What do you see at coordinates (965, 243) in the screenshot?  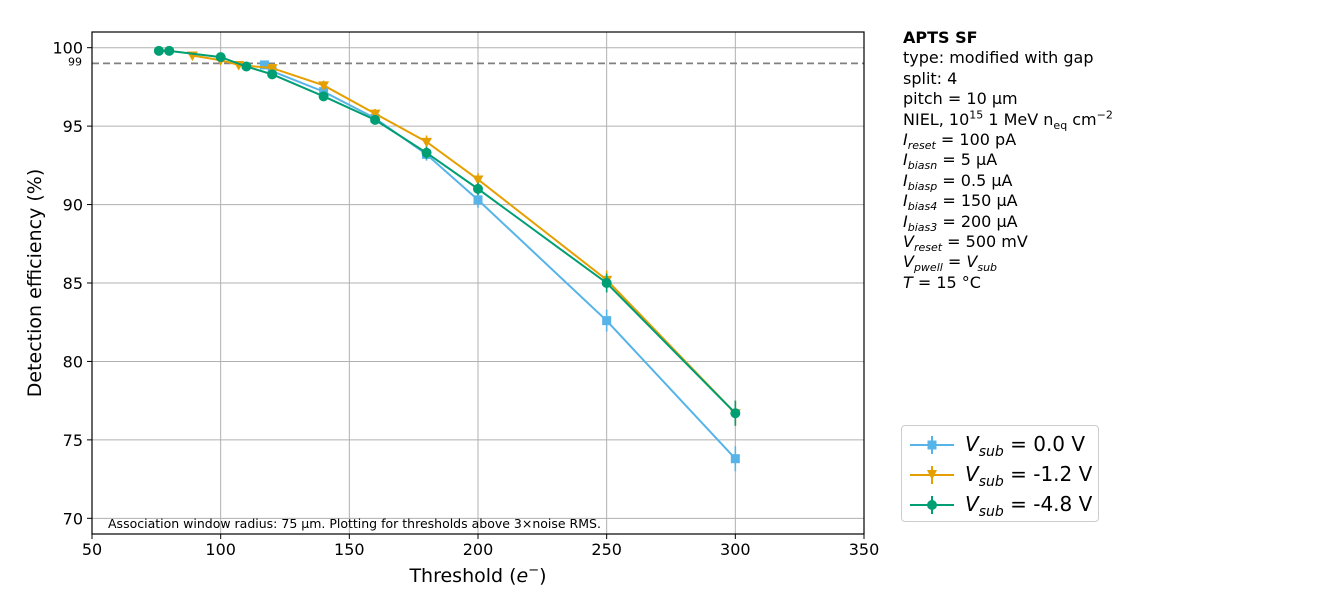 I see `info-param: Vreset = 500 mV` at bounding box center [965, 243].